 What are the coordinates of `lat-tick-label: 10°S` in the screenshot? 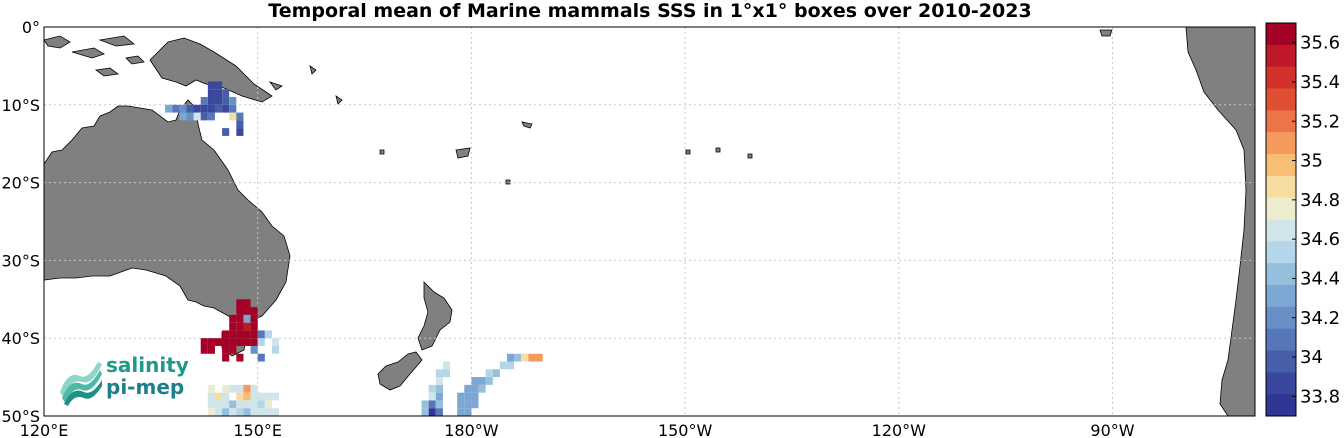 It's located at (20, 105).